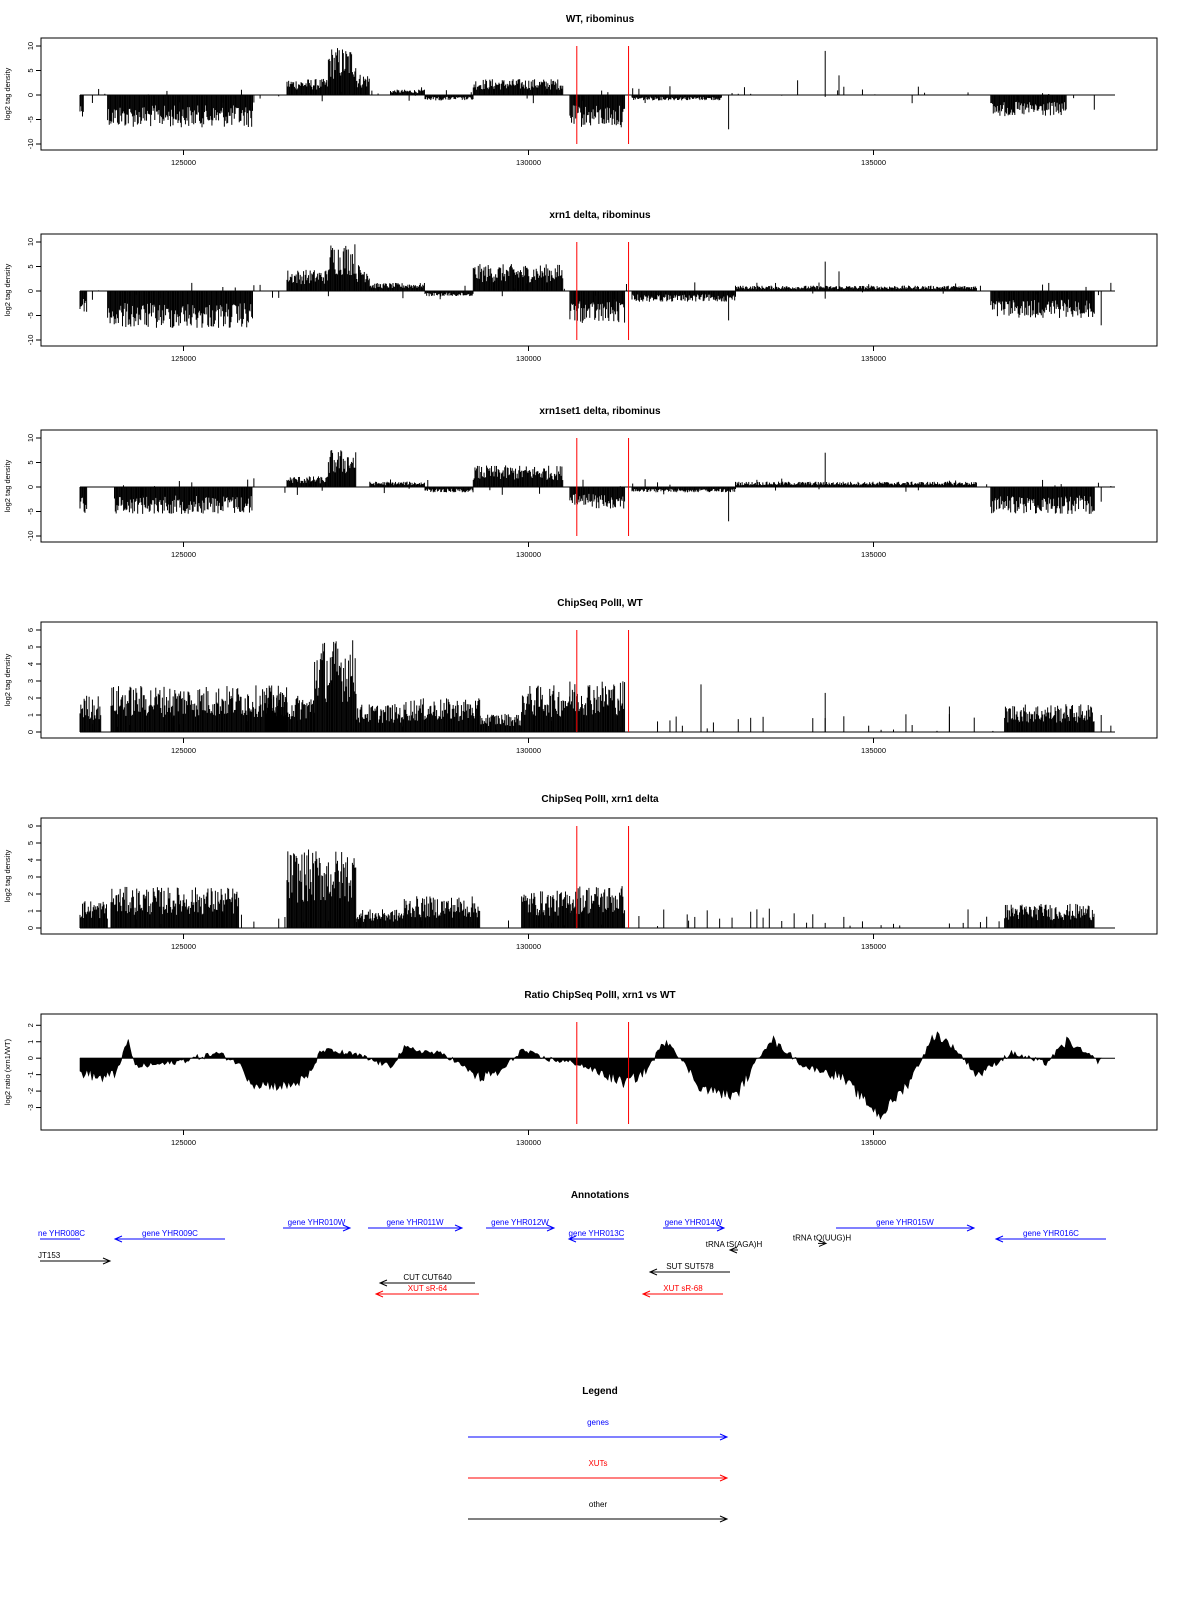 This screenshot has height=1600, width=1200. Describe the element at coordinates (30, 1091) in the screenshot. I see `y-tick-label: -2` at that location.